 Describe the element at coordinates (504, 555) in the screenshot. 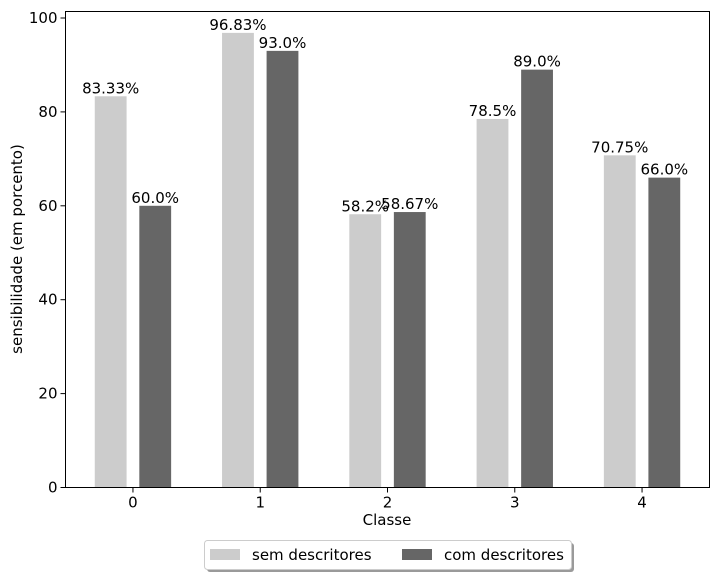

I see `legend-label-com-descritores: com descritores` at that location.